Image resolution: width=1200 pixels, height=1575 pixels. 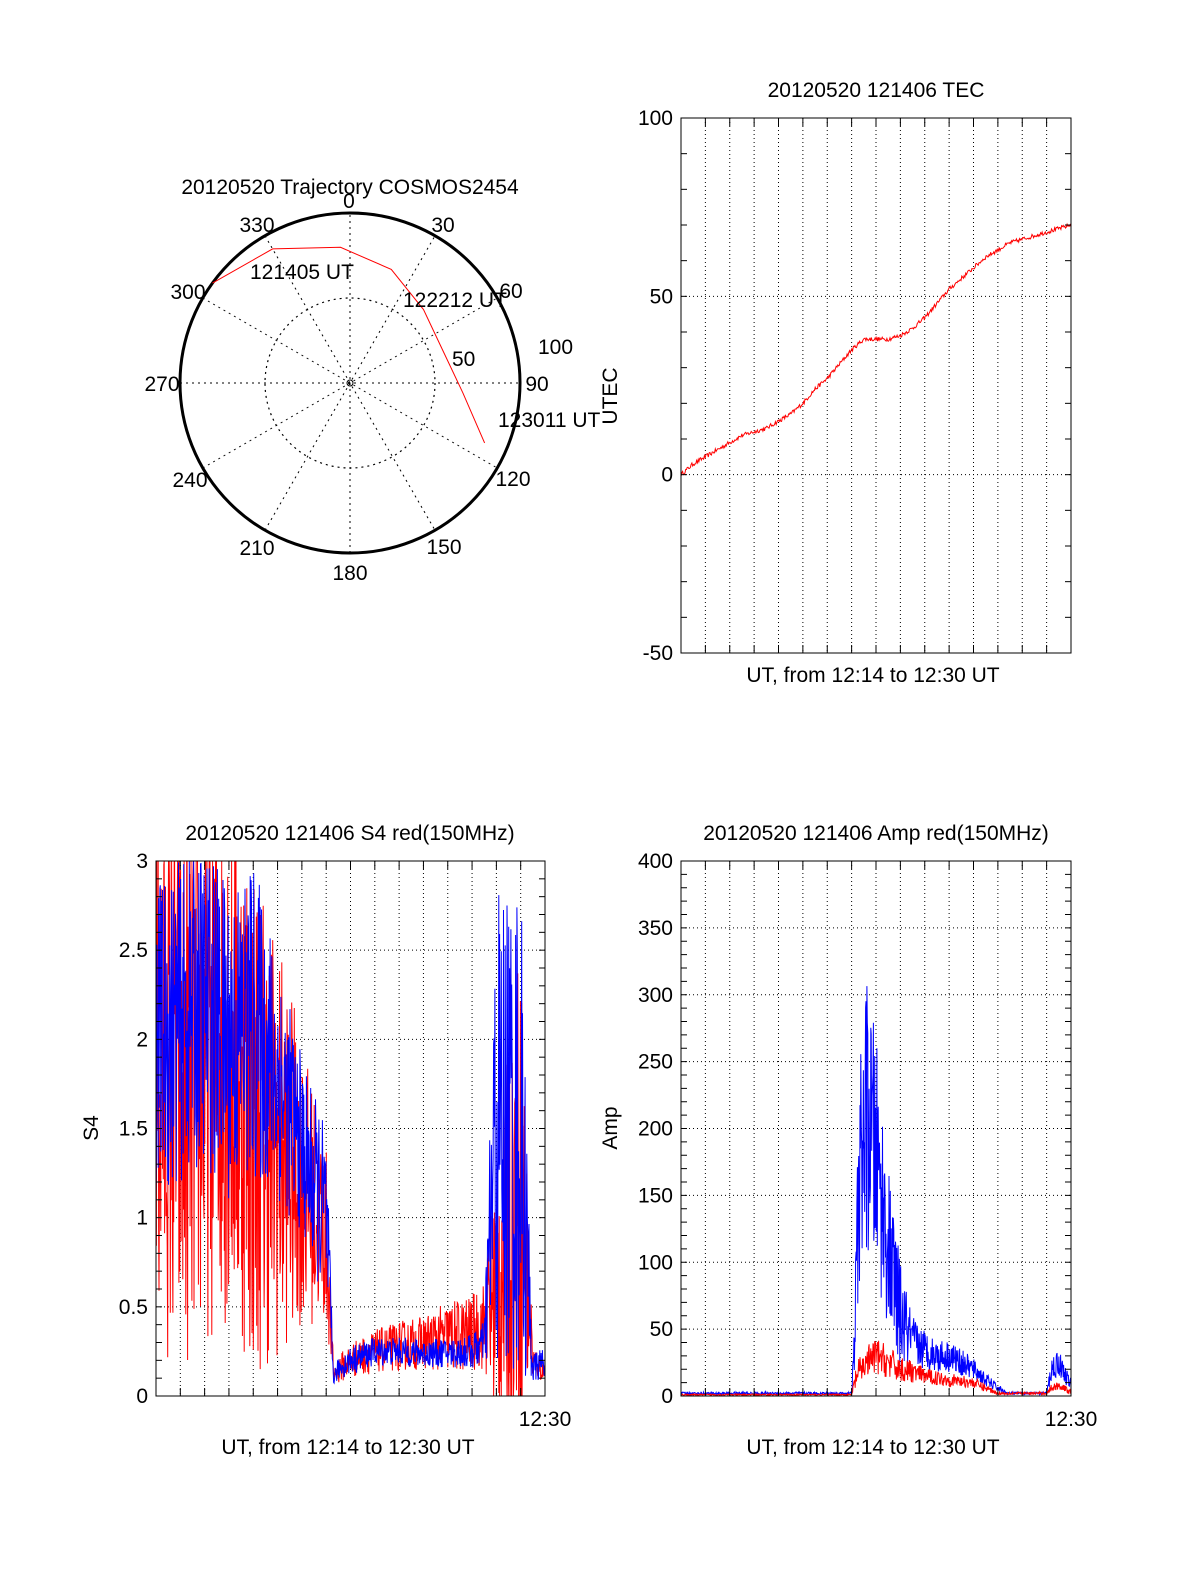 I want to click on s4-title: 20120520 121406 S4 red(150MHz), so click(x=349, y=833).